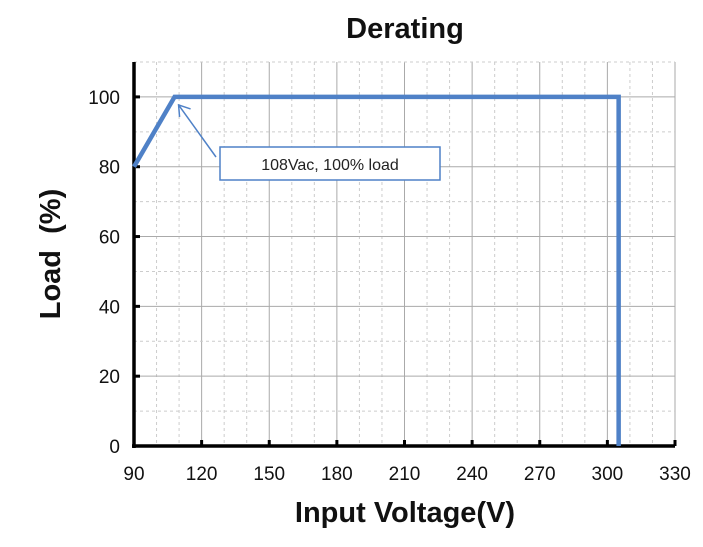 The image size is (703, 547). I want to click on y-tick-label: 40, so click(109, 307).